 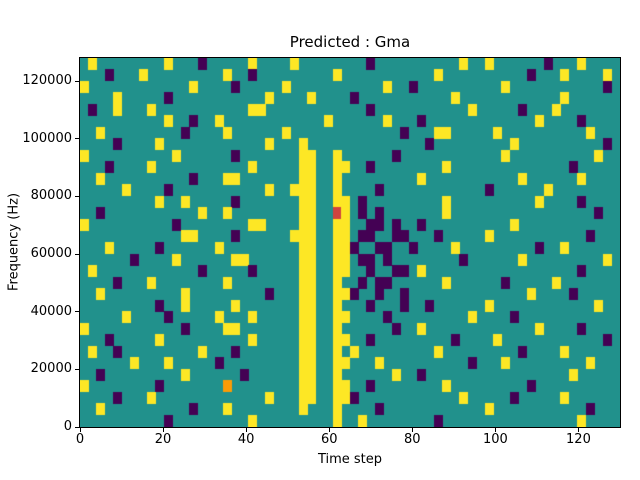 I want to click on chart-title: Predicted : Gma, so click(x=350, y=42).